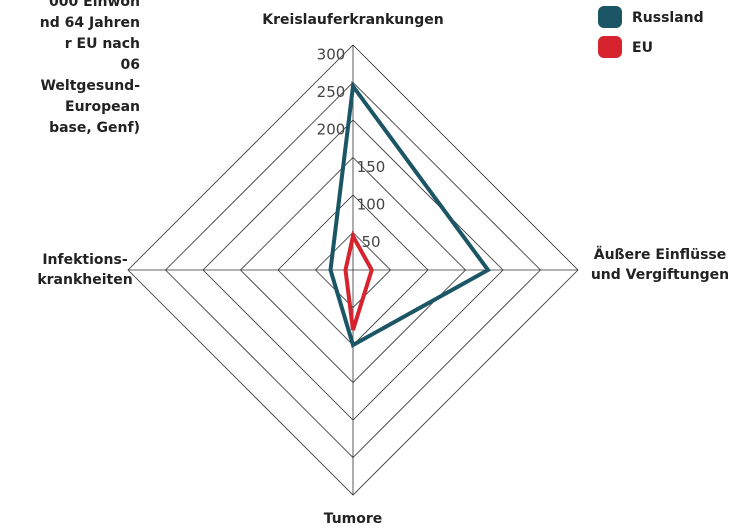 This screenshot has width=750, height=530. Describe the element at coordinates (84, 280) in the screenshot. I see `category-label: krankheiten` at that location.